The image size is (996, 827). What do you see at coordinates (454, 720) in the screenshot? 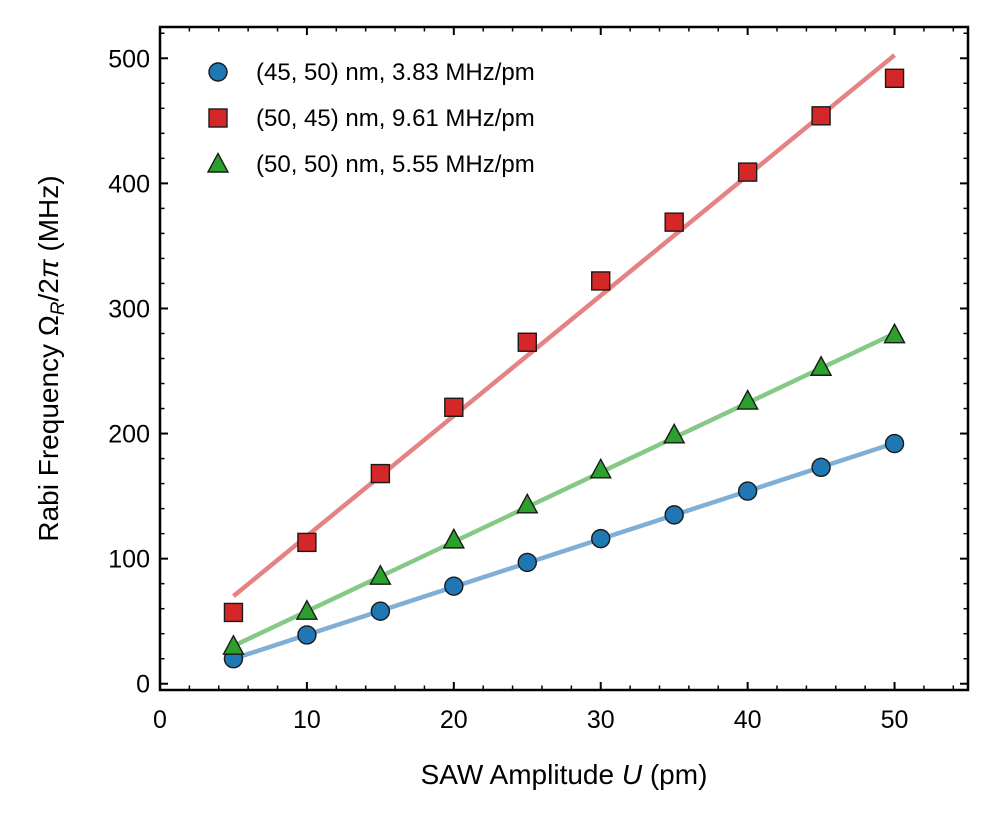
I see `x-tick-label: 20` at bounding box center [454, 720].